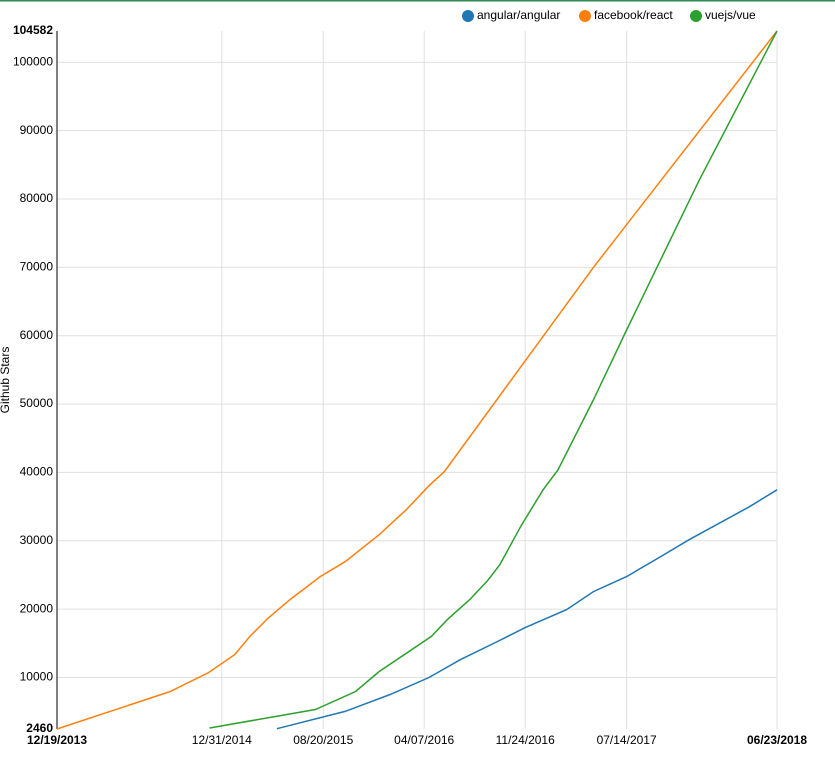 This screenshot has height=766, width=835. I want to click on y-axis-label: Github Stars, so click(6, 380).